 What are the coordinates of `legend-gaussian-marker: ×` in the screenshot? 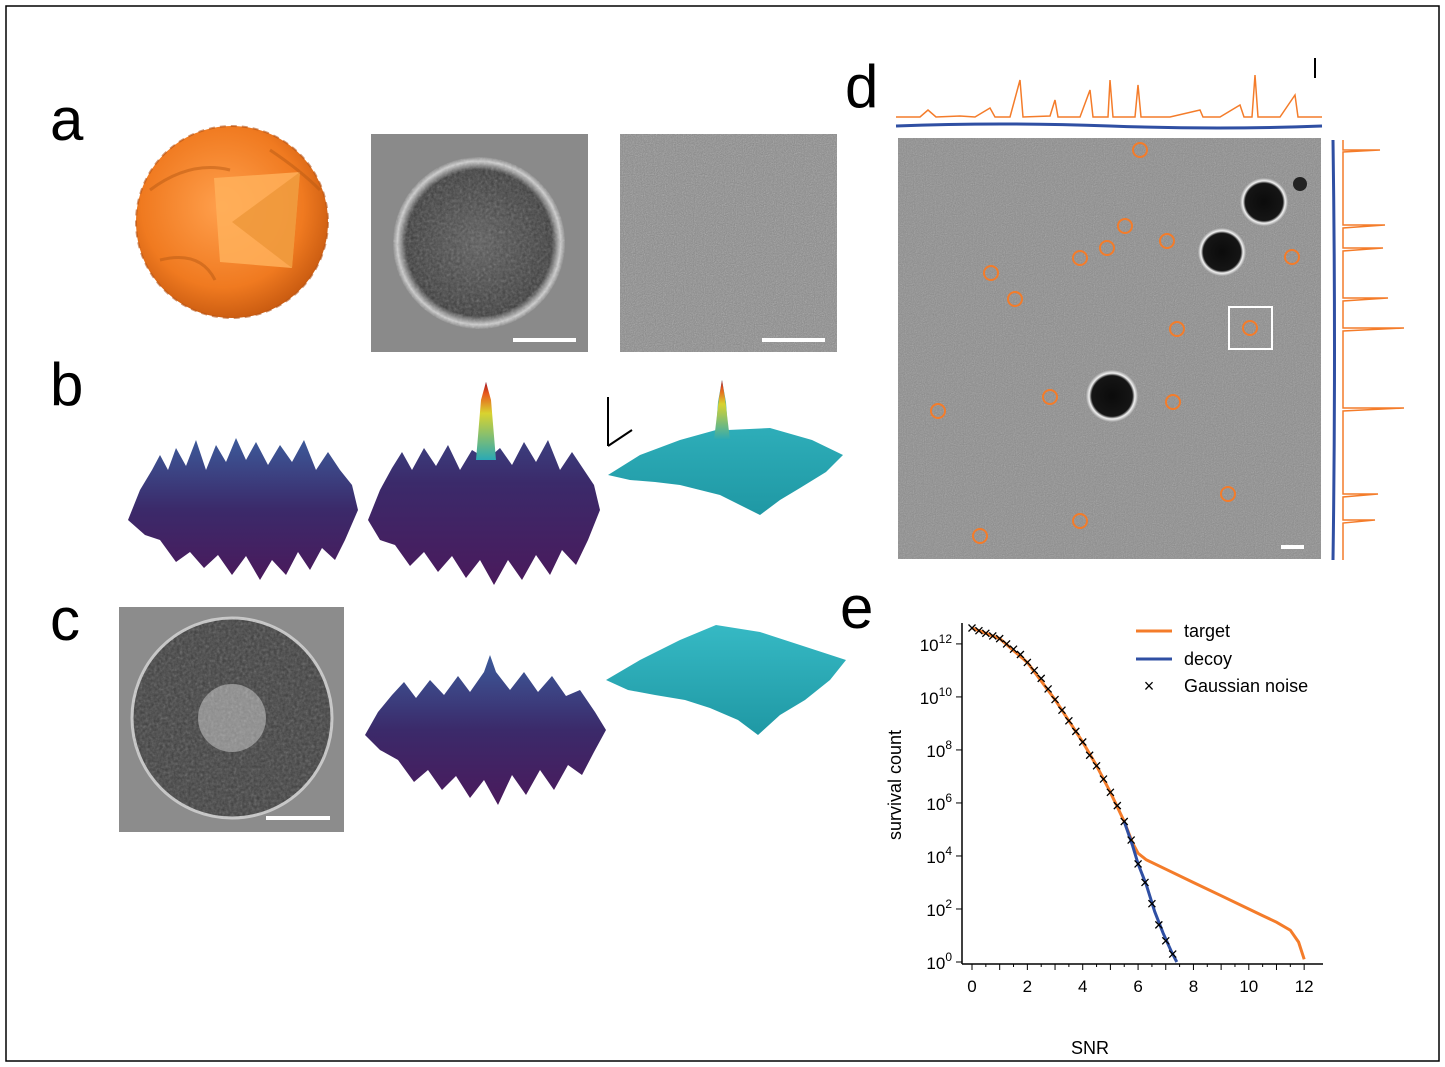 It's located at (1149, 686).